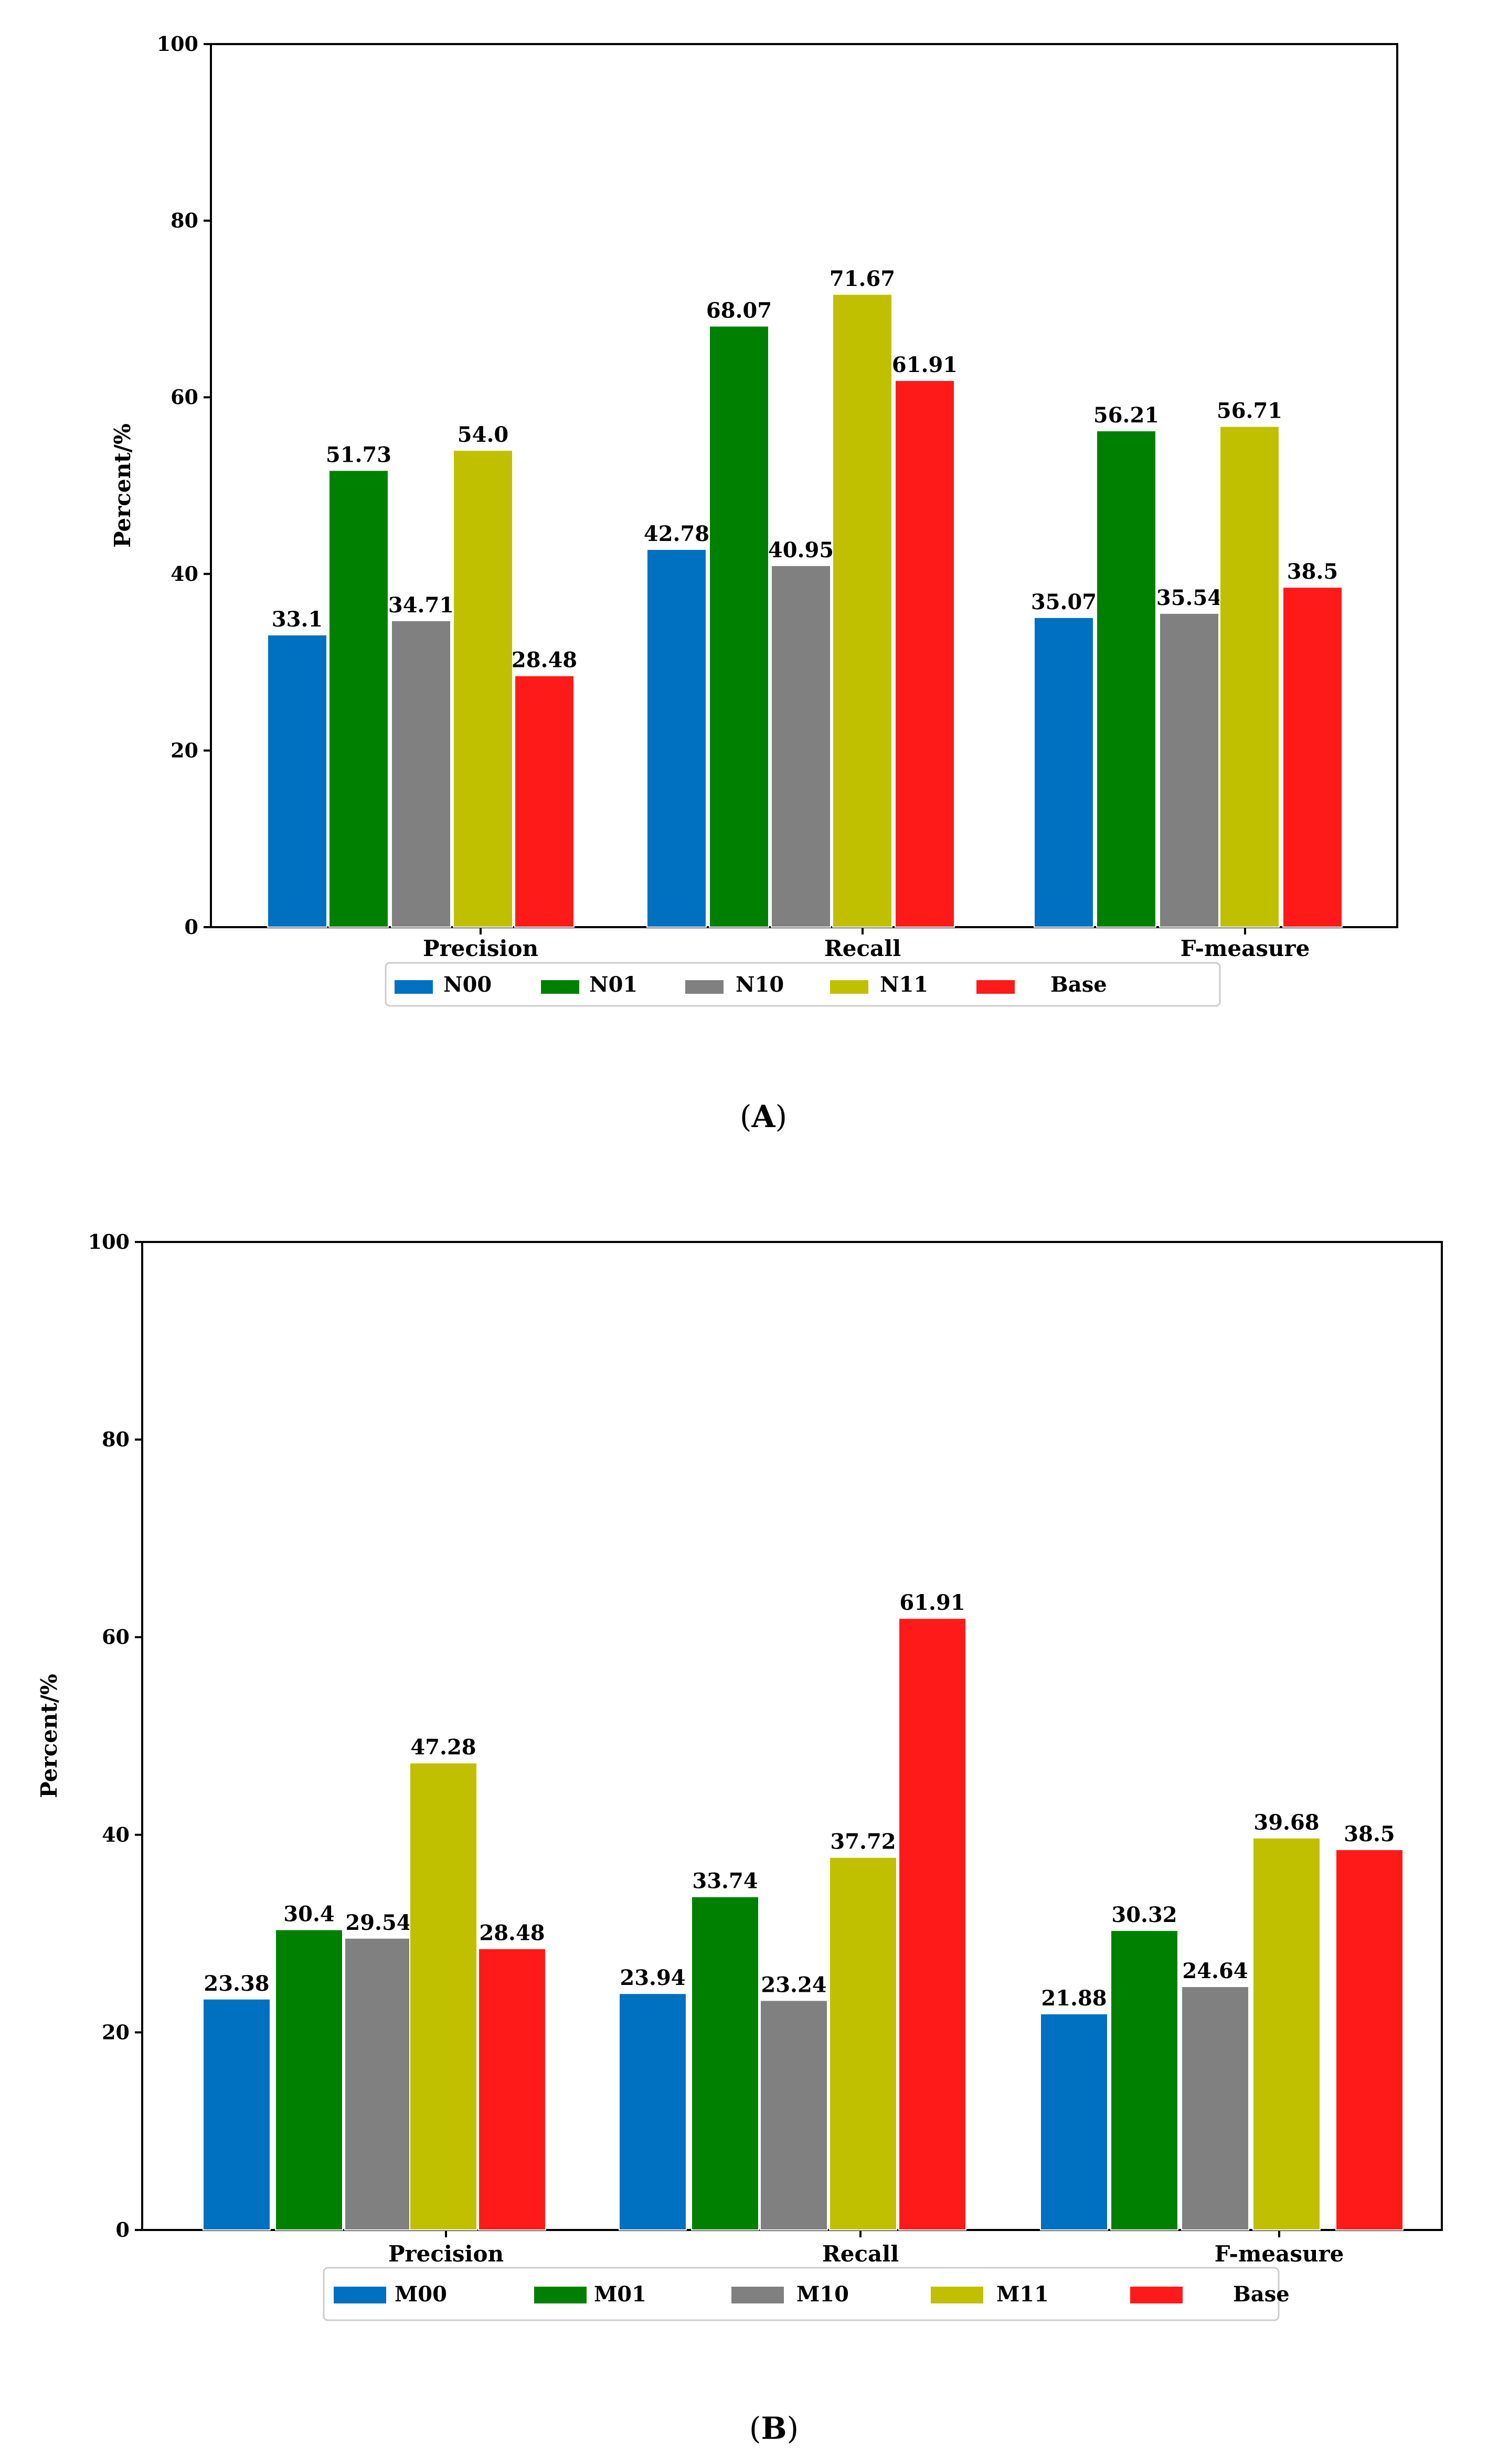 This screenshot has height=2464, width=1488. Describe the element at coordinates (1249, 411) in the screenshot. I see `data-label: 56.71` at that location.